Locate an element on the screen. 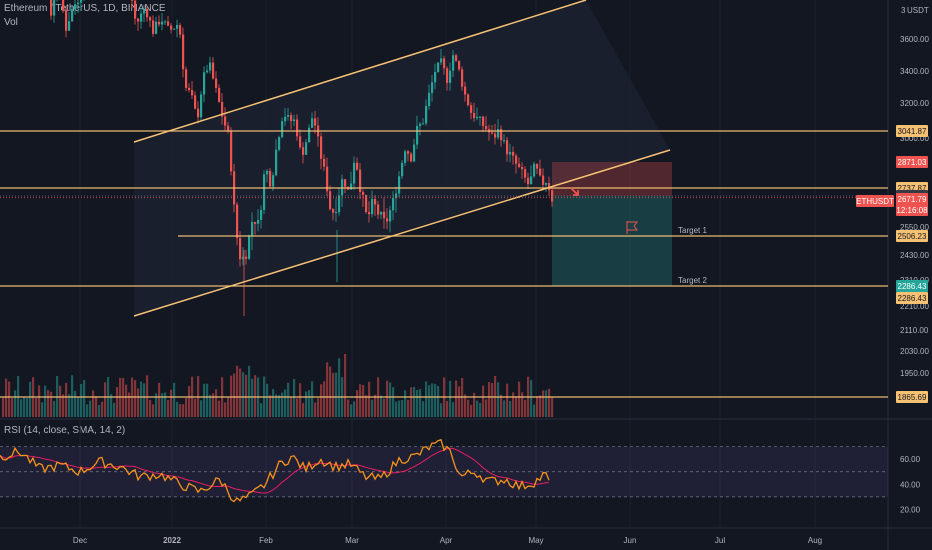 Image resolution: width=932 pixels, height=550 pixels. volume-legend: Vol is located at coordinates (11, 22).